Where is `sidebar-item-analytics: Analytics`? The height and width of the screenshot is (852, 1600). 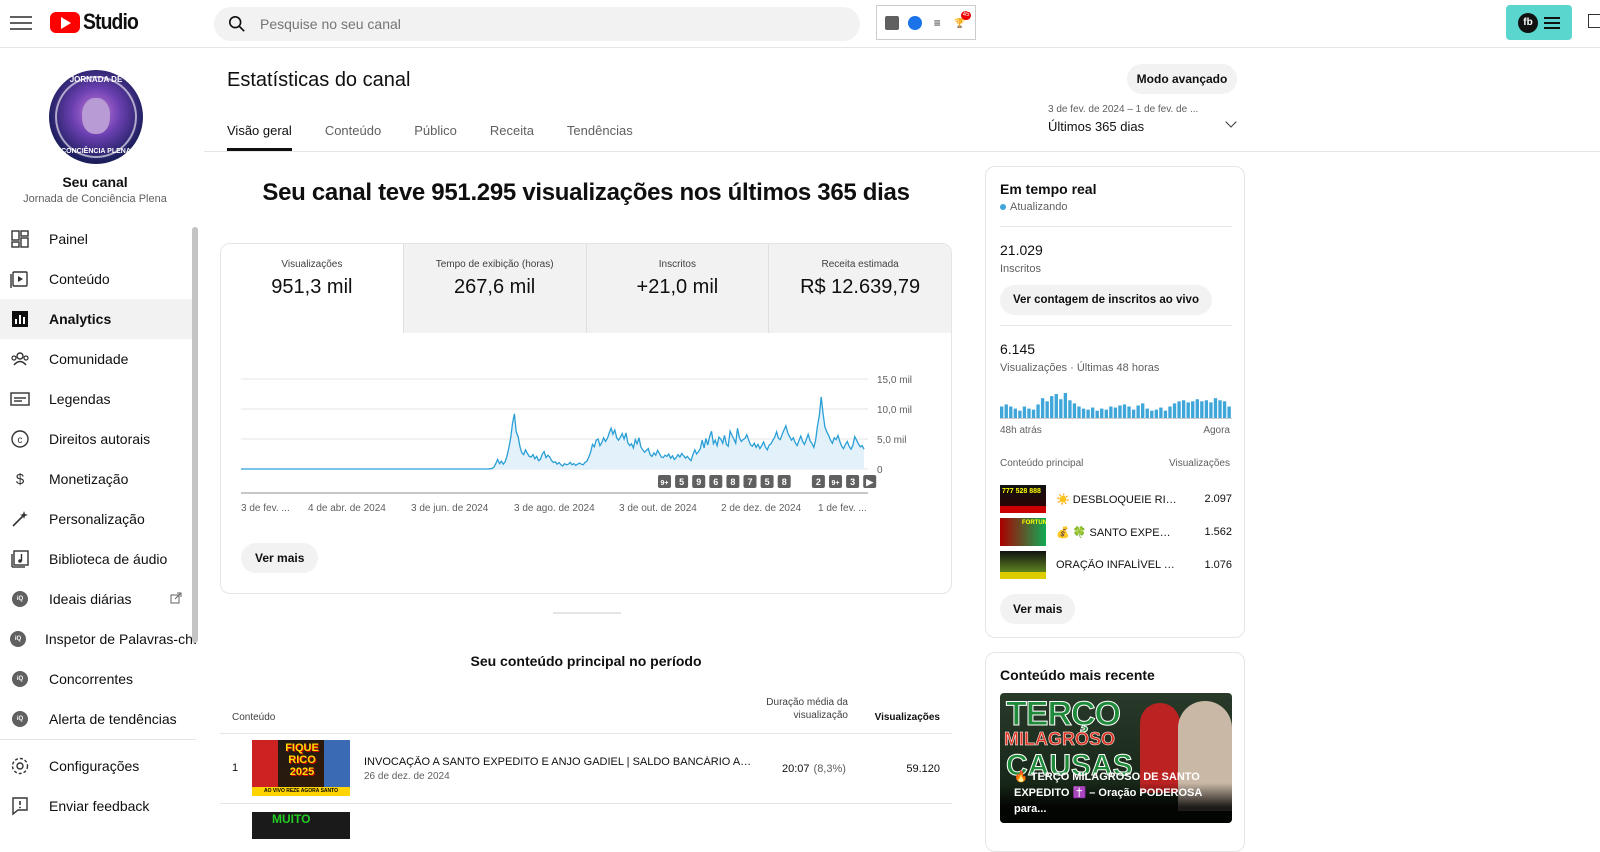
sidebar-item-analytics: Analytics is located at coordinates (98, 319).